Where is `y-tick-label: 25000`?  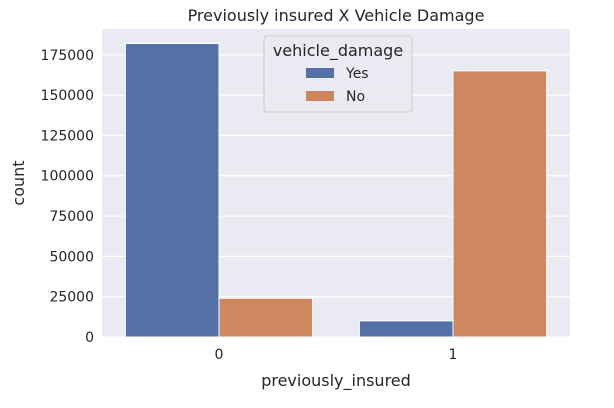 y-tick-label: 25000 is located at coordinates (71, 298).